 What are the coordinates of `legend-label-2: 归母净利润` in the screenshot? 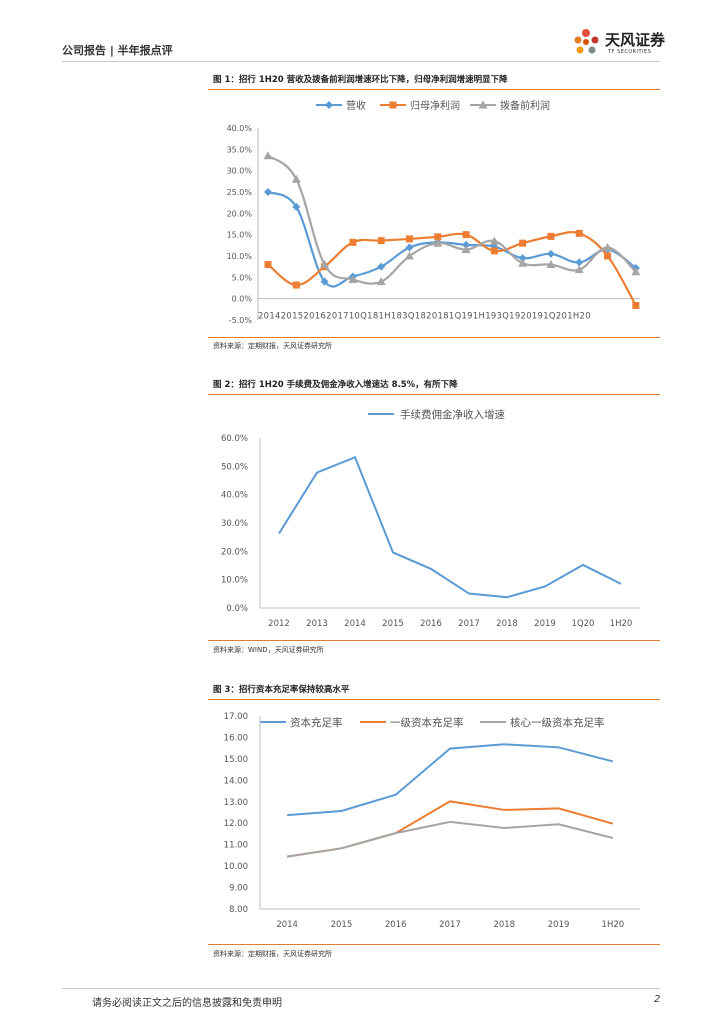 It's located at (435, 105).